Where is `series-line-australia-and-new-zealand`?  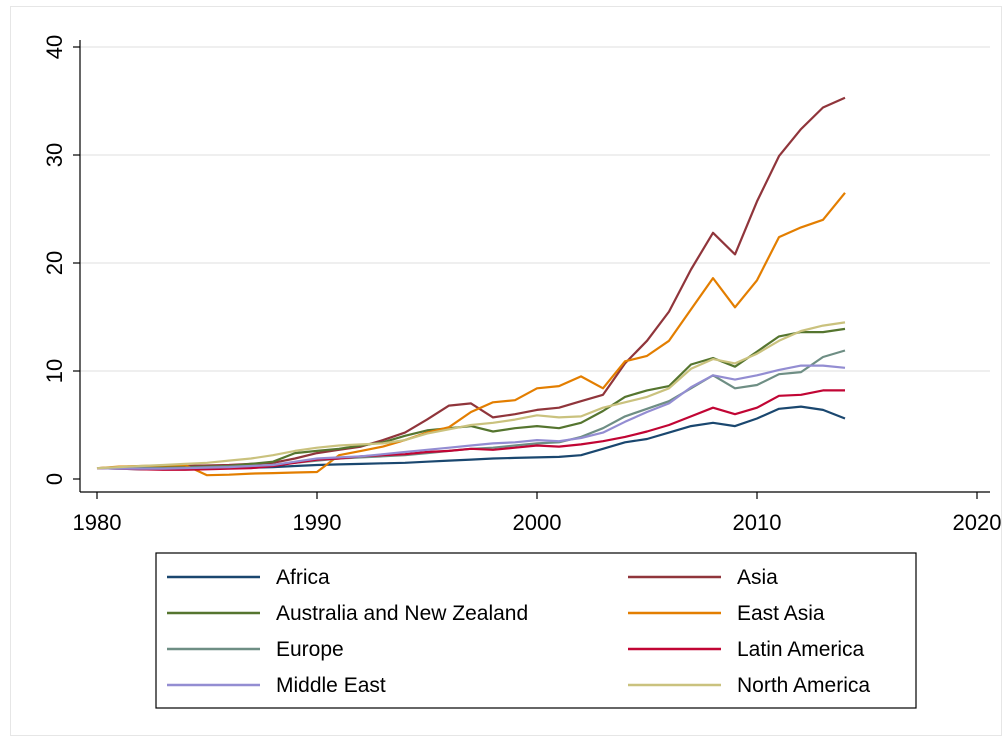
series-line-australia-and-new-zealand is located at coordinates (471, 398).